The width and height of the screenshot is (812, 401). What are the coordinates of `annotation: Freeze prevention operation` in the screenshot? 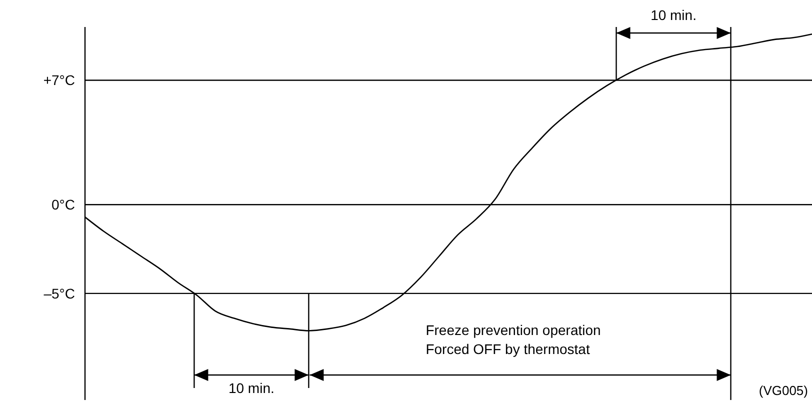 It's located at (513, 330).